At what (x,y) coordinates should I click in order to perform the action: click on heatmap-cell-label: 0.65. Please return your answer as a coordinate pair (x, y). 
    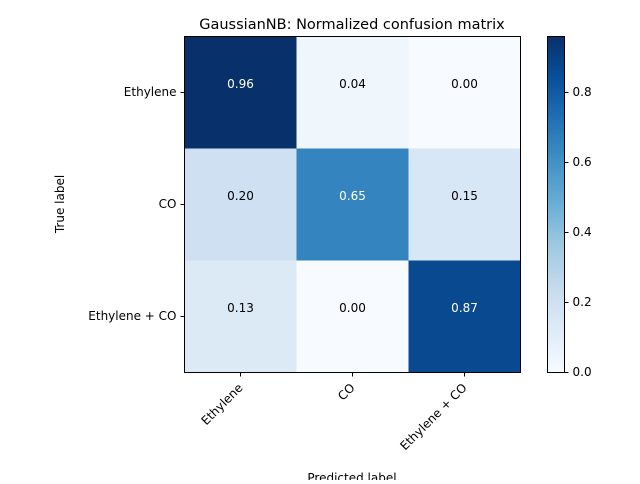
    Looking at the image, I should click on (352, 196).